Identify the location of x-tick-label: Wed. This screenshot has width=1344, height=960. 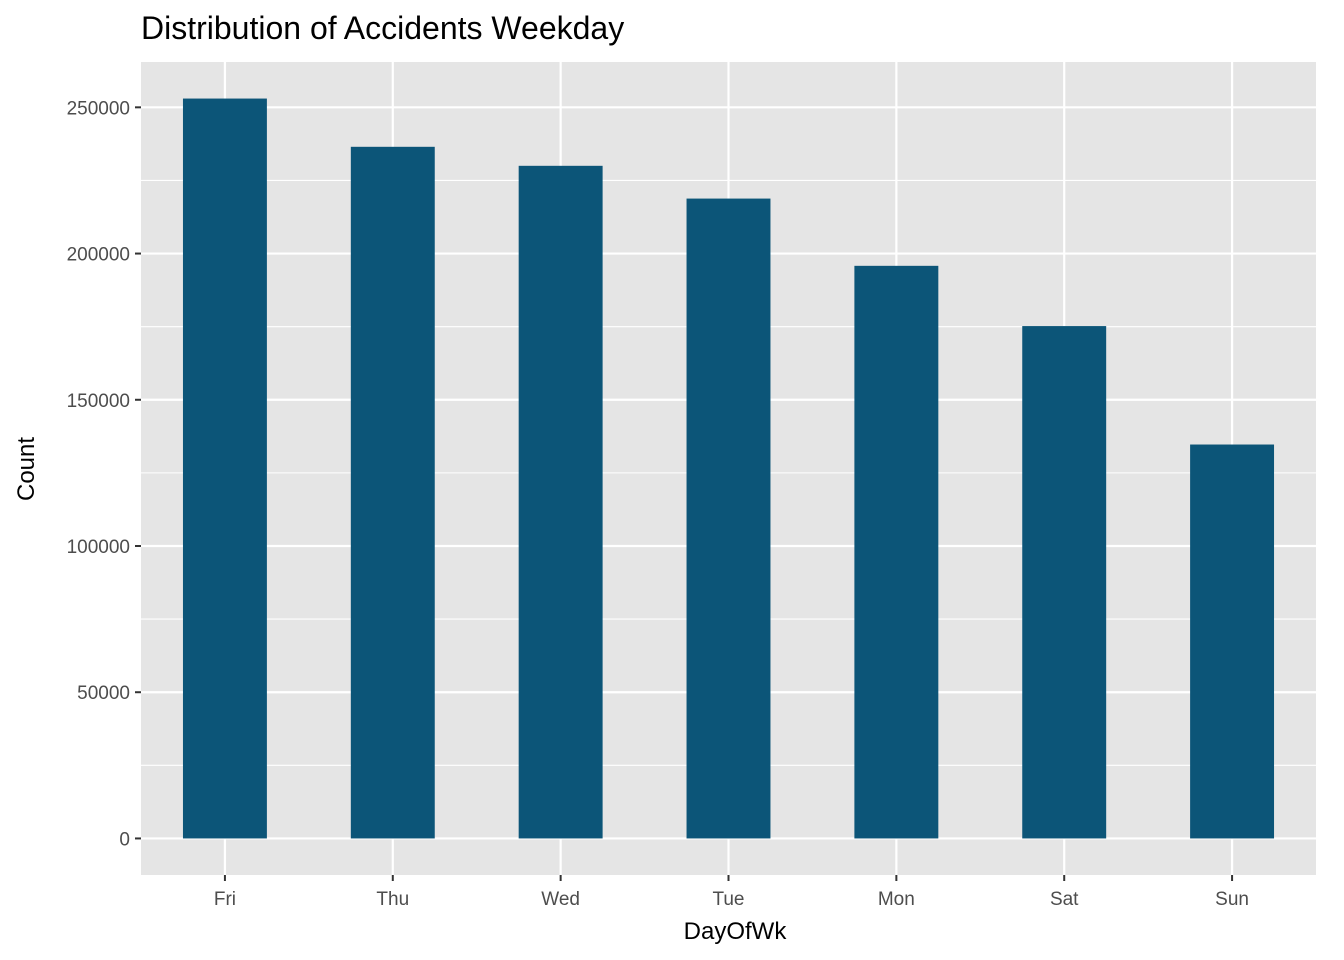
(560, 899).